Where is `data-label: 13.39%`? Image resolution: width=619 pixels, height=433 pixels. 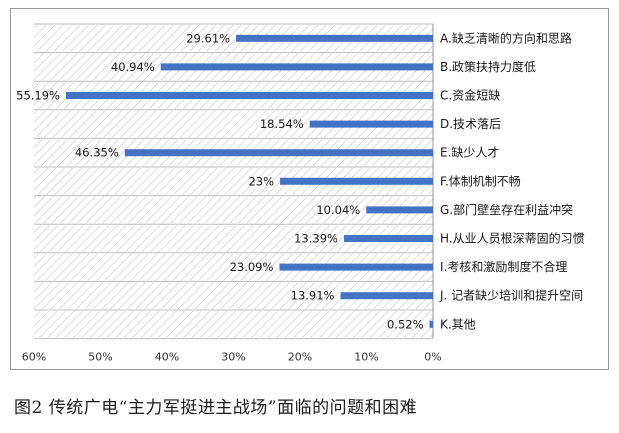 data-label: 13.39% is located at coordinates (316, 239).